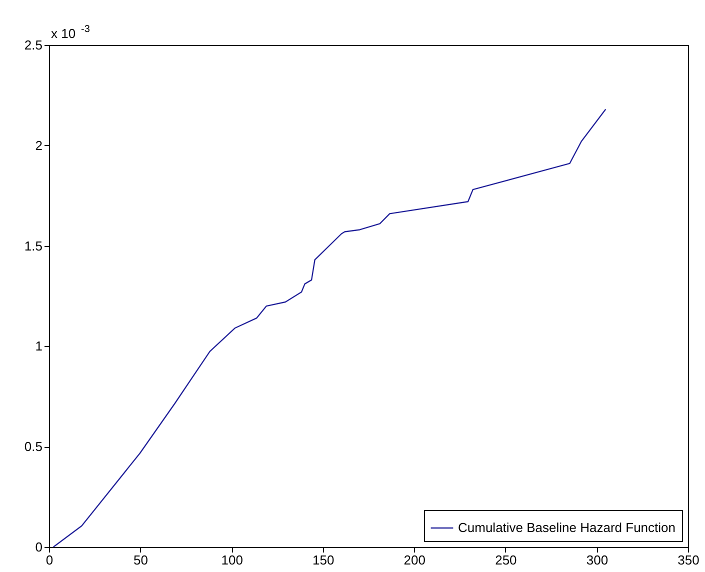 This screenshot has width=705, height=572. What do you see at coordinates (232, 560) in the screenshot?
I see `x-tick-label: 100` at bounding box center [232, 560].